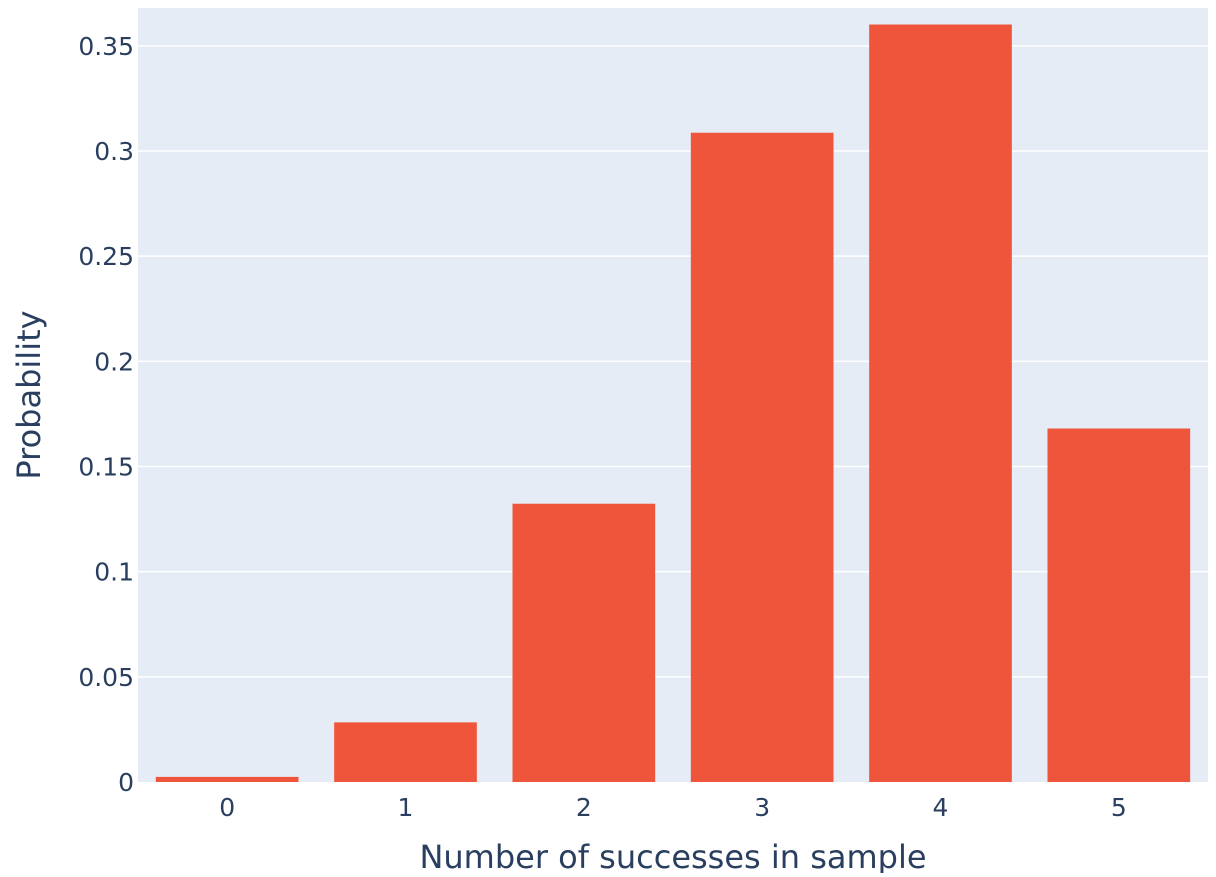 This screenshot has height=877, width=1216. I want to click on y-tick-label: 0.15, so click(106, 467).